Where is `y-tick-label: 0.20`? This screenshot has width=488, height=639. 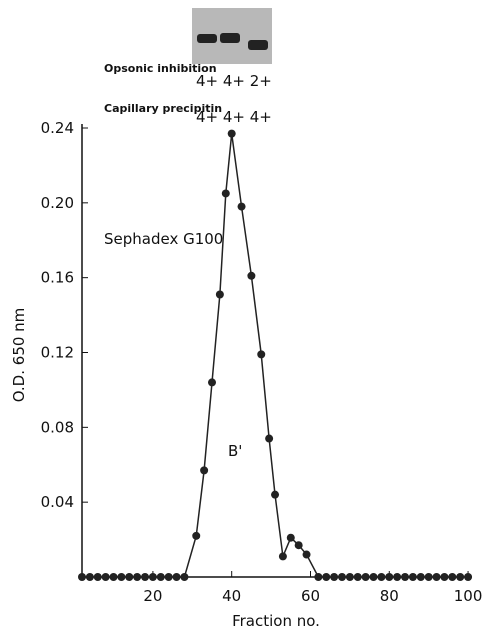
y-tick-label: 0.20 is located at coordinates (57, 203).